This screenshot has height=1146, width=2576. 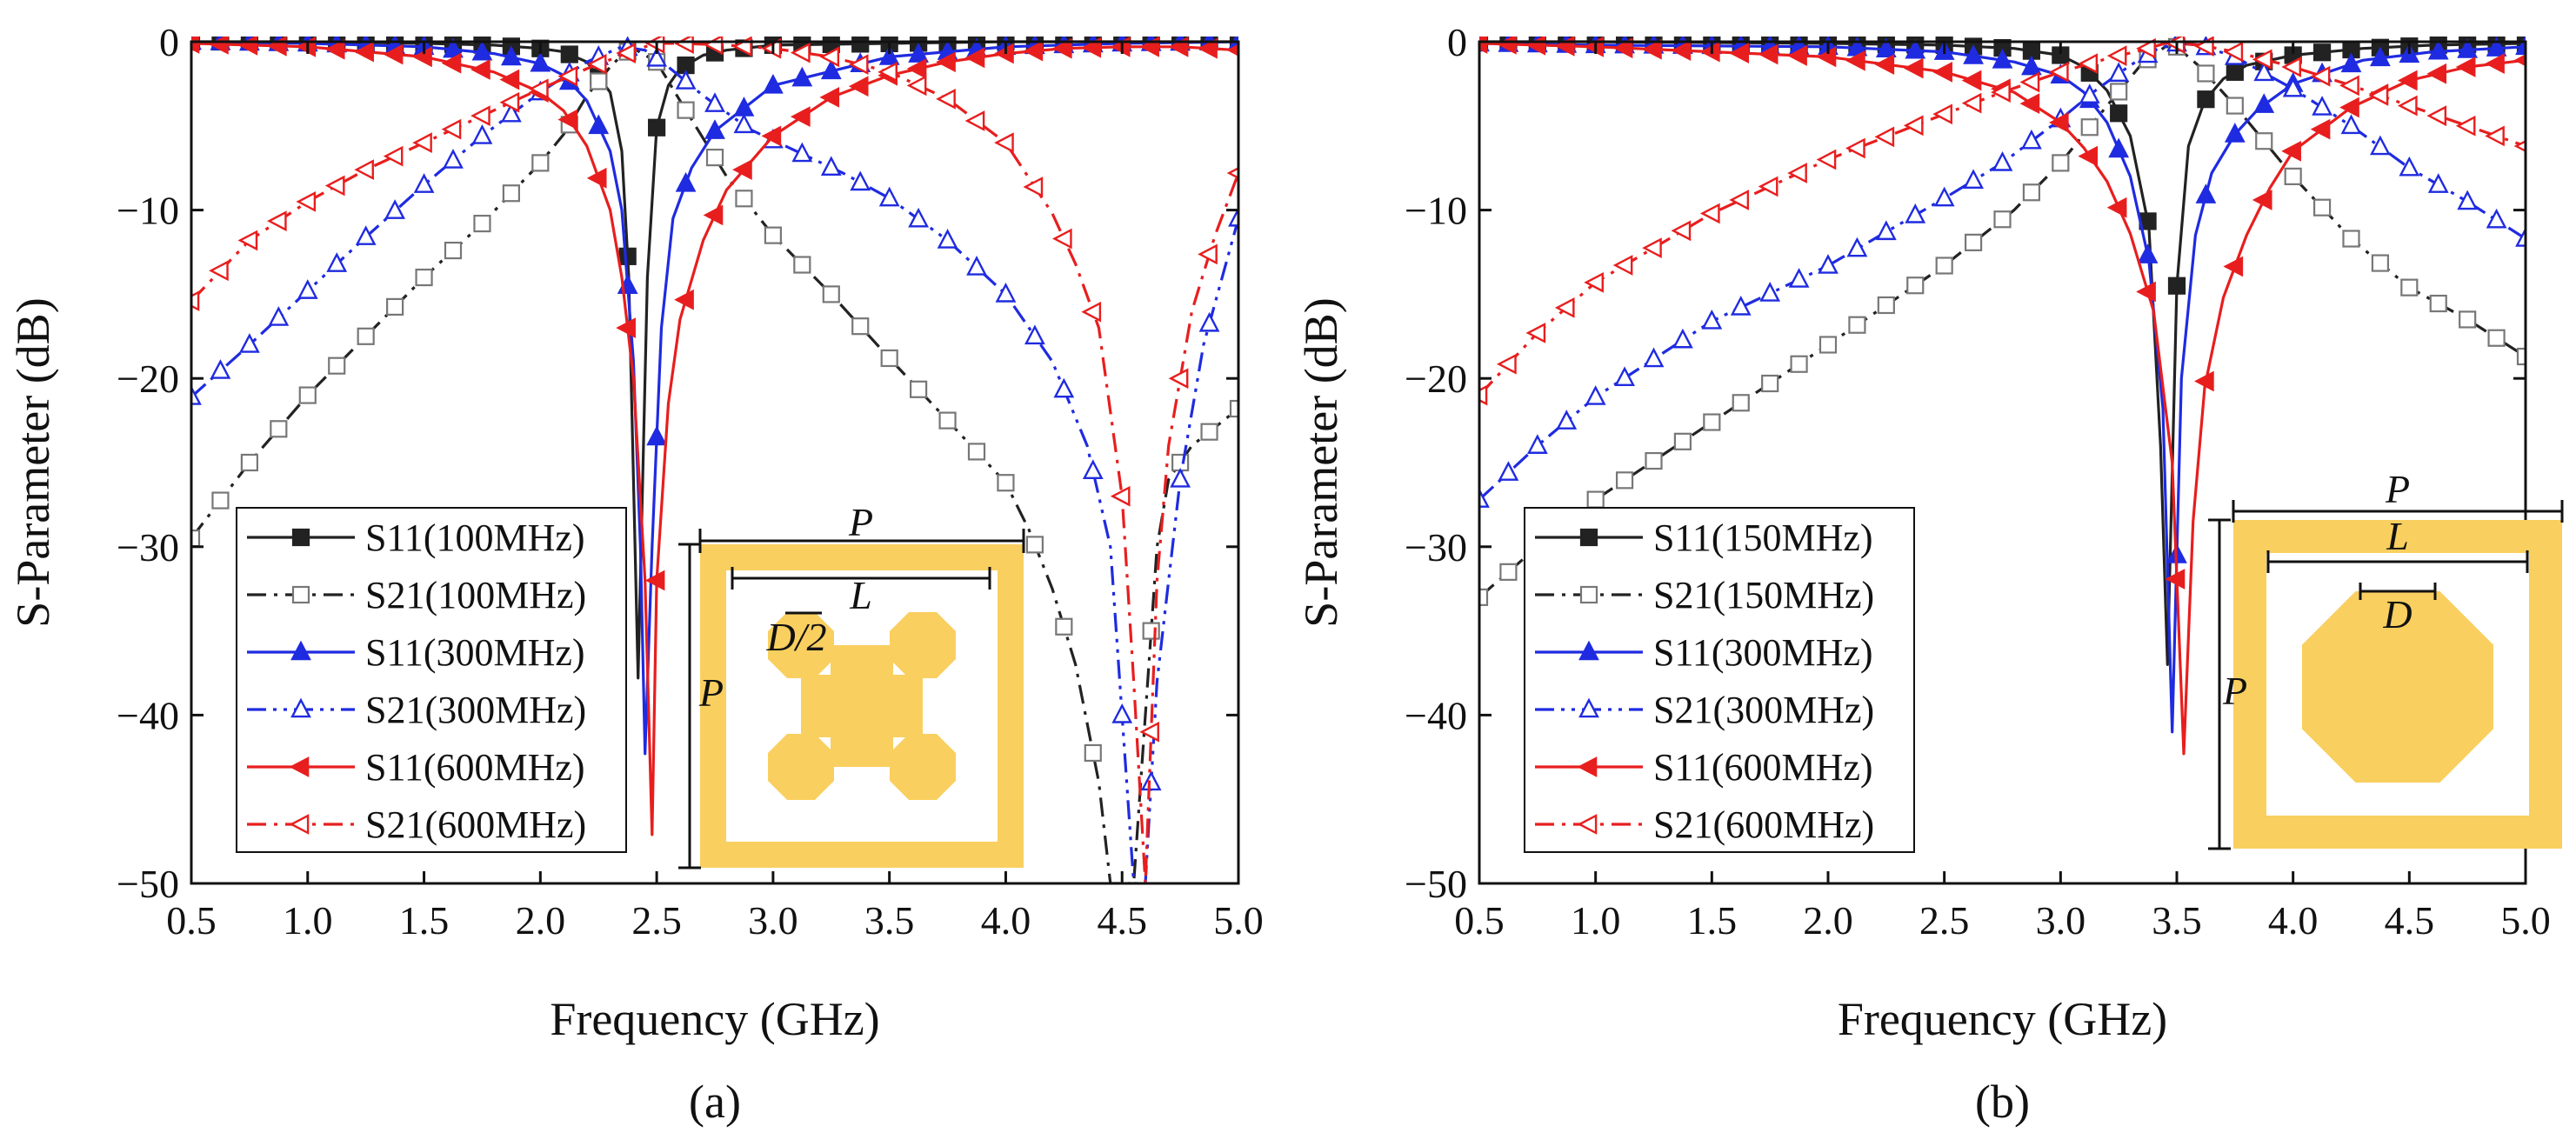 I want to click on y-tick-label: −50, so click(x=1436, y=884).